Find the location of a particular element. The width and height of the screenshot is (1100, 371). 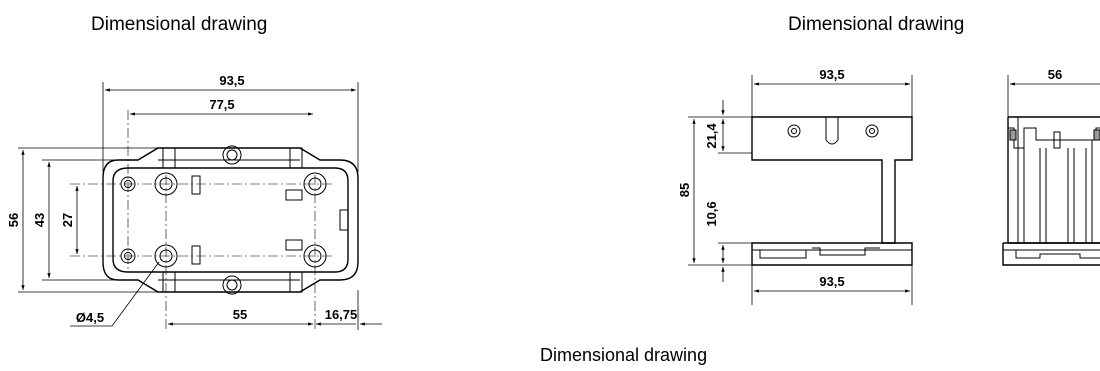

caption-right: Dimensional drawing is located at coordinates (876, 24).